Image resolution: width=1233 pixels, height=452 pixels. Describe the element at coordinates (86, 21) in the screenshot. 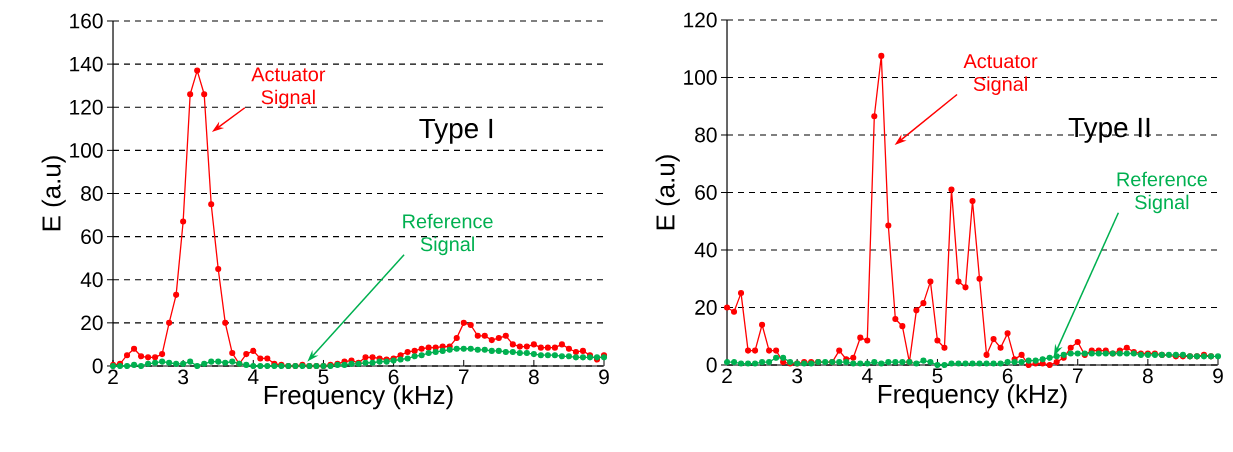

I see `y-tick-label: 160` at that location.